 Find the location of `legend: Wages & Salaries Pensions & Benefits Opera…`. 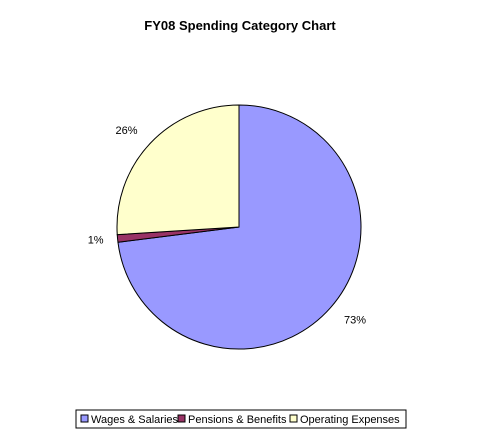

legend: Wages & Salaries Pensions & Benefits Opera… is located at coordinates (241, 419).